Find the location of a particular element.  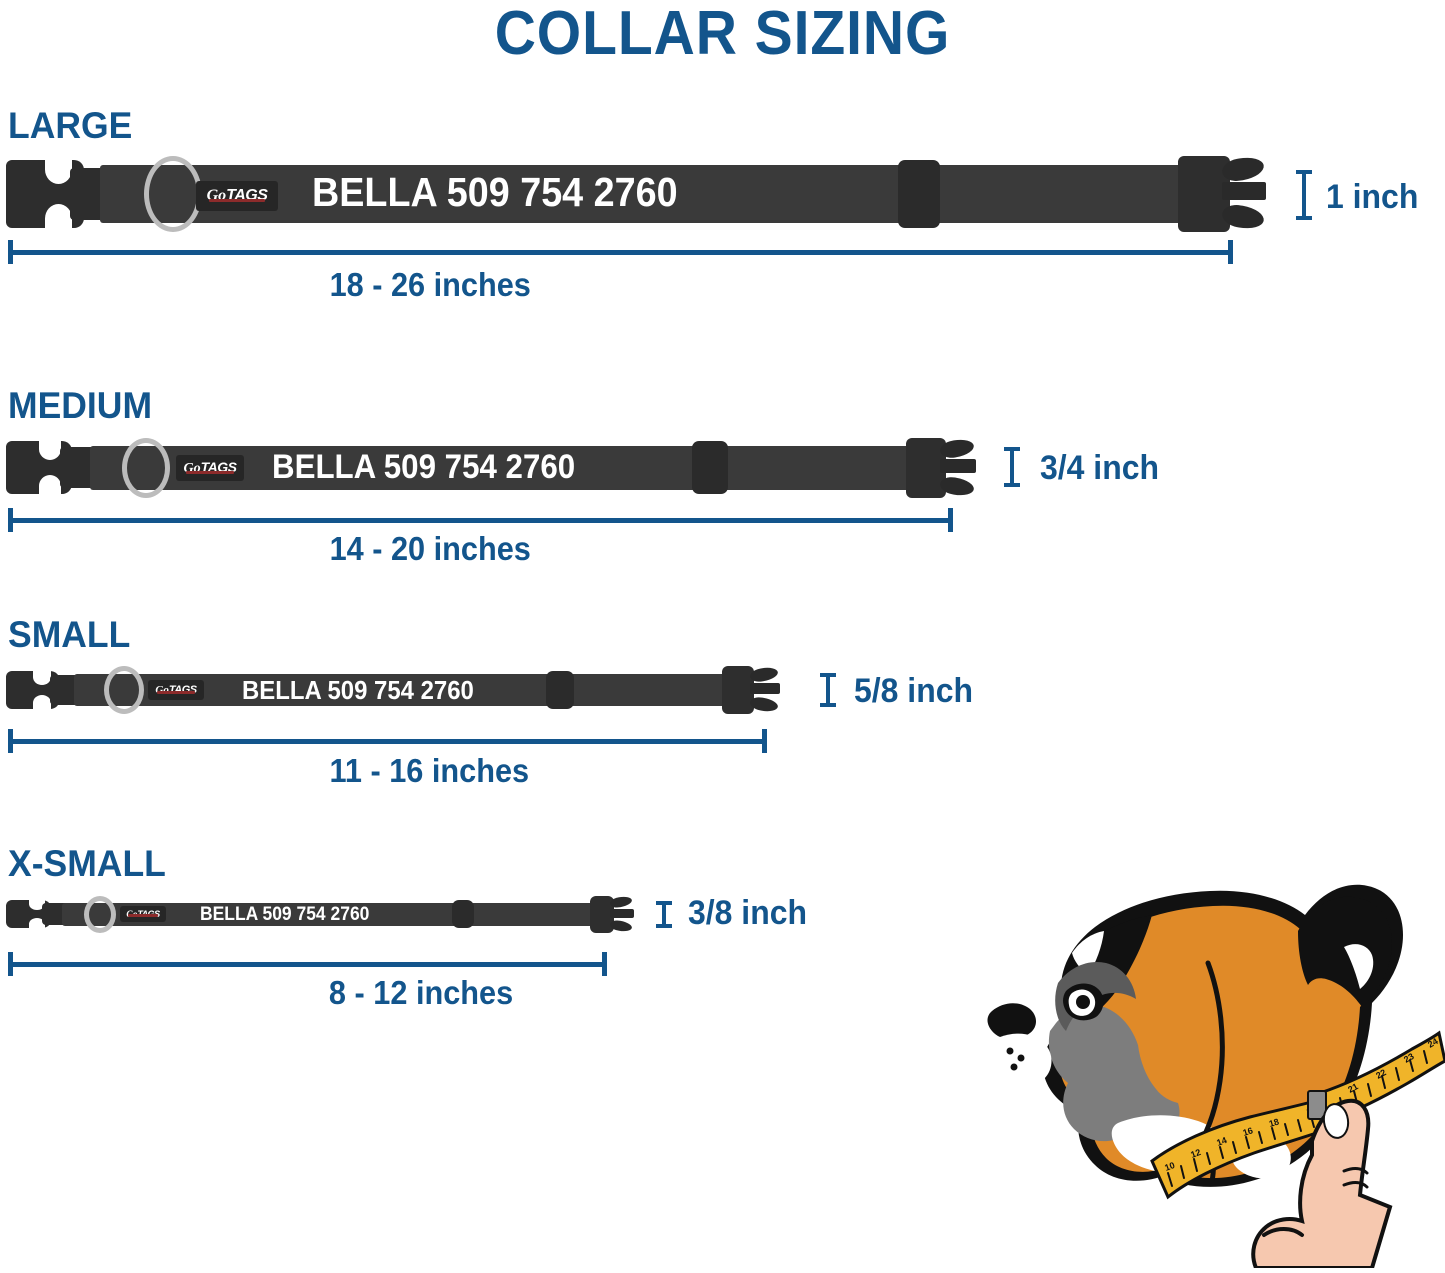

dim-line-small is located at coordinates (387, 741).